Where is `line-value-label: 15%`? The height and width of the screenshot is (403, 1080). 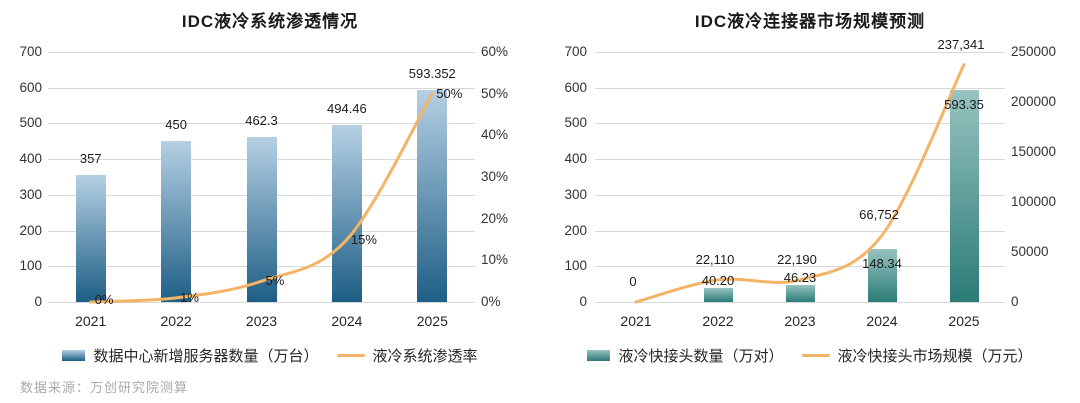
line-value-label: 15% is located at coordinates (363, 239).